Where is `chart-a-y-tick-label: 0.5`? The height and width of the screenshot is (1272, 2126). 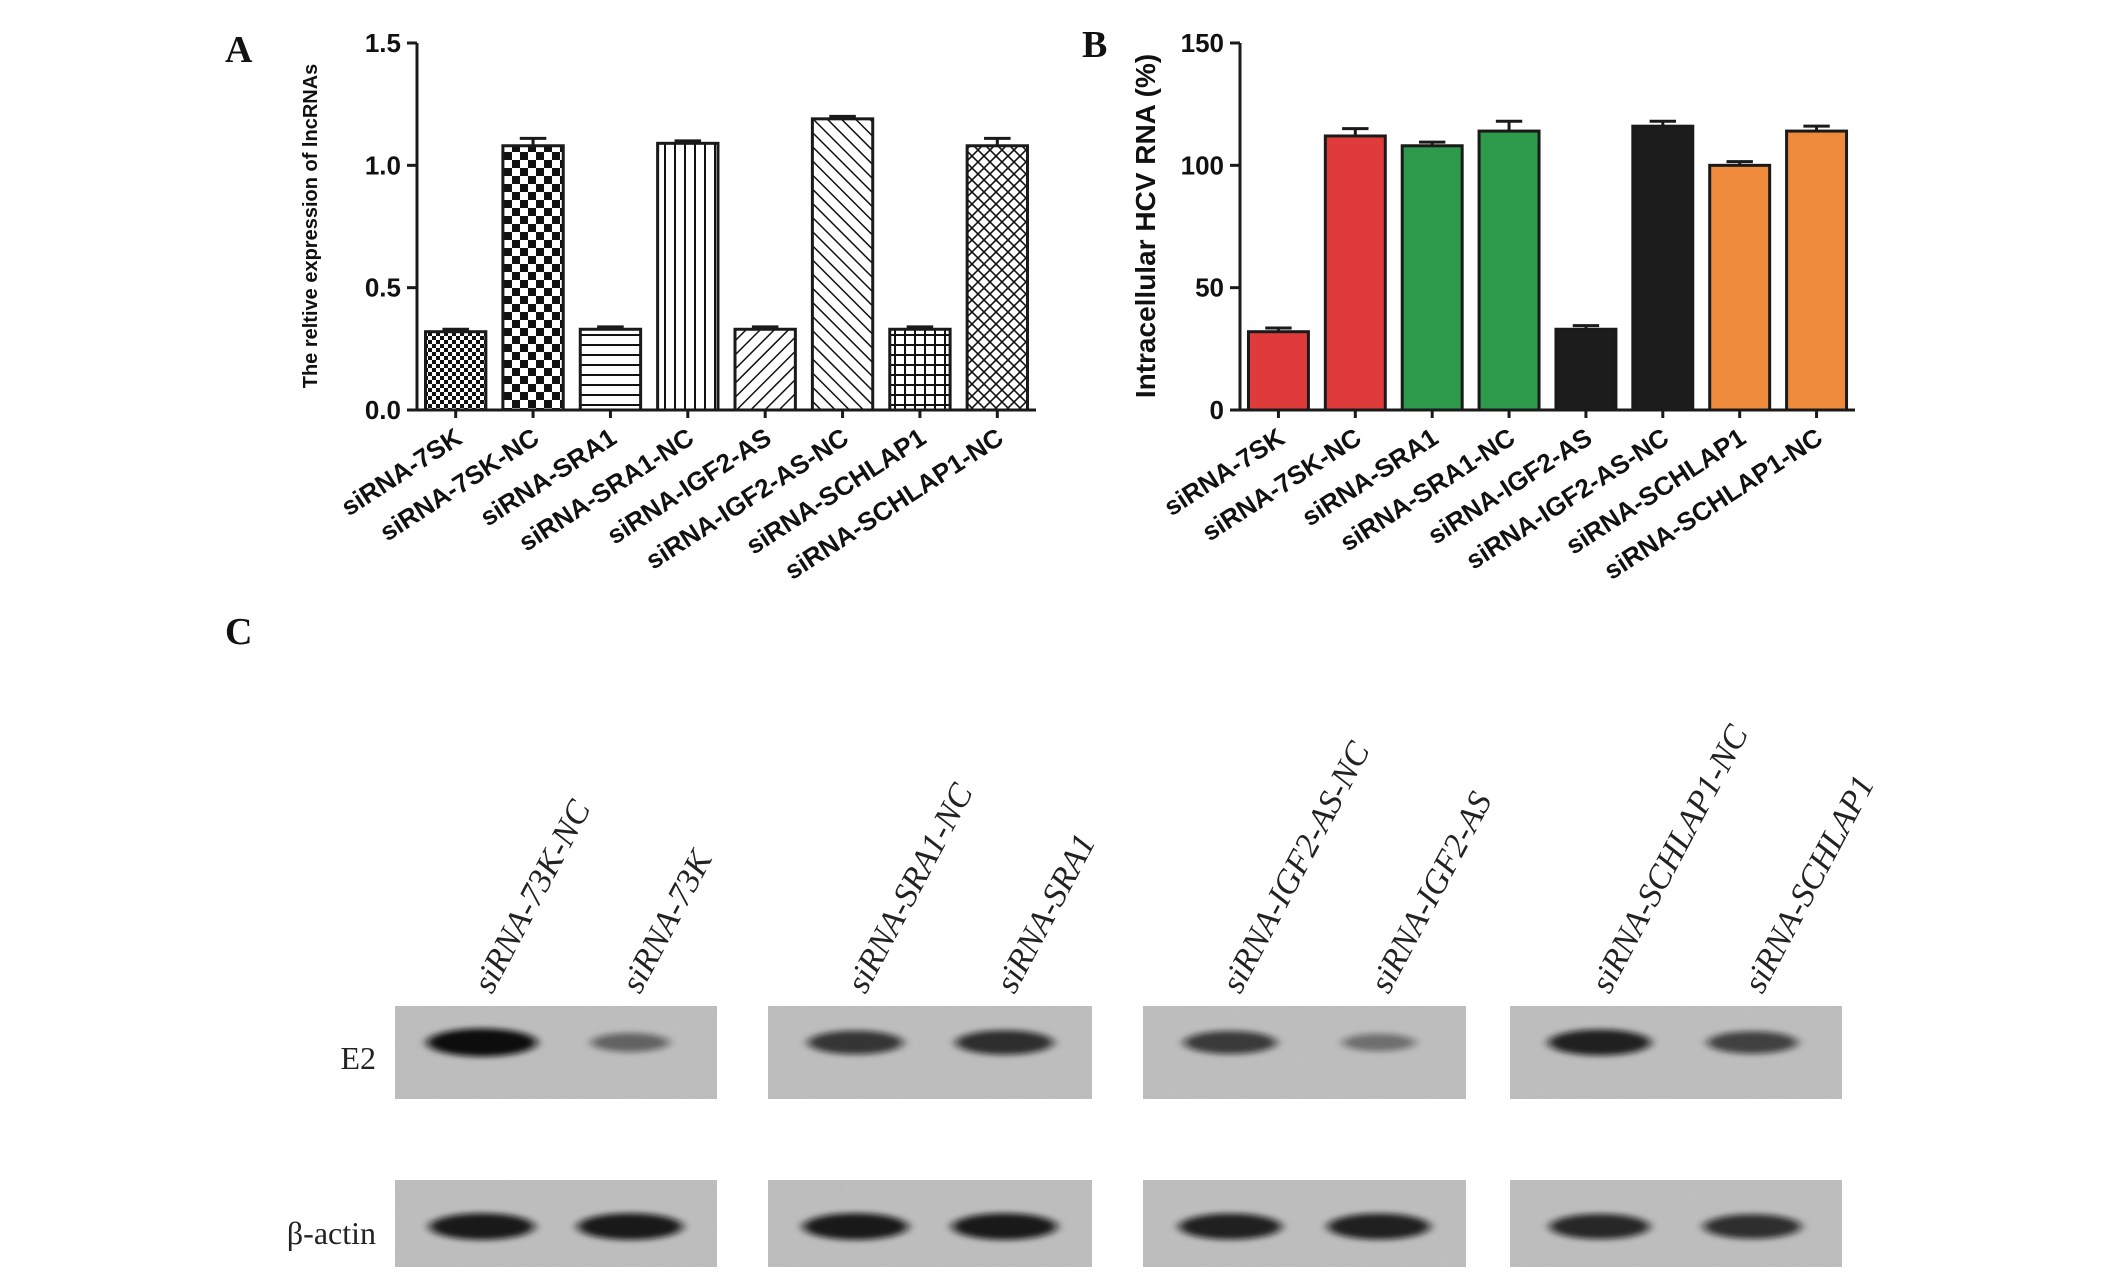
chart-a-y-tick-label: 0.5 is located at coordinates (383, 288).